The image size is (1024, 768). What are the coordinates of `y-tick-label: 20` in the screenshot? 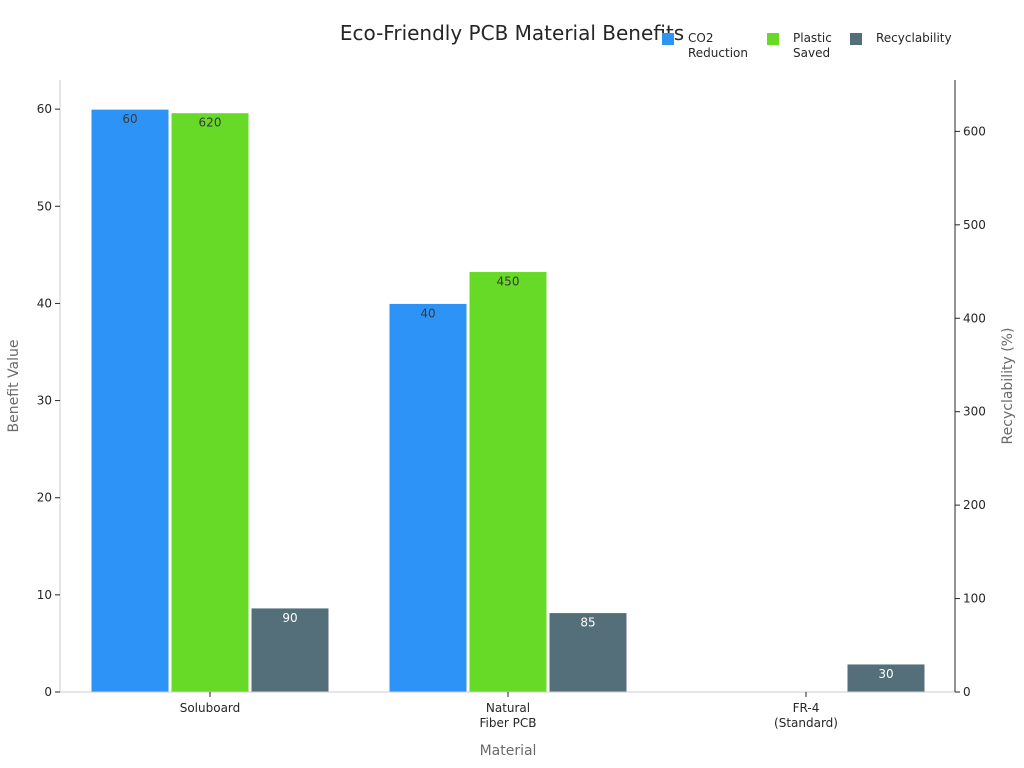 It's located at (44, 498).